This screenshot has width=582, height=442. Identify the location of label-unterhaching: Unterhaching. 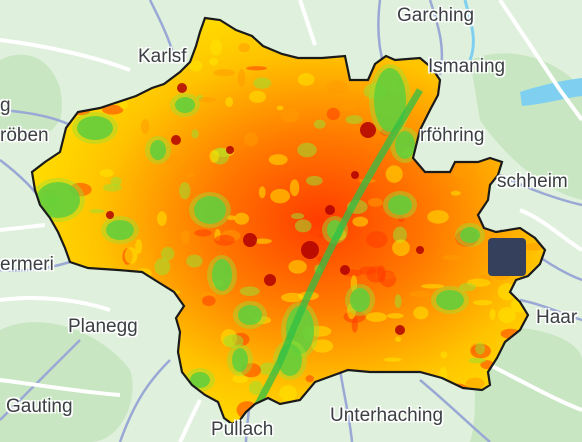
(387, 415).